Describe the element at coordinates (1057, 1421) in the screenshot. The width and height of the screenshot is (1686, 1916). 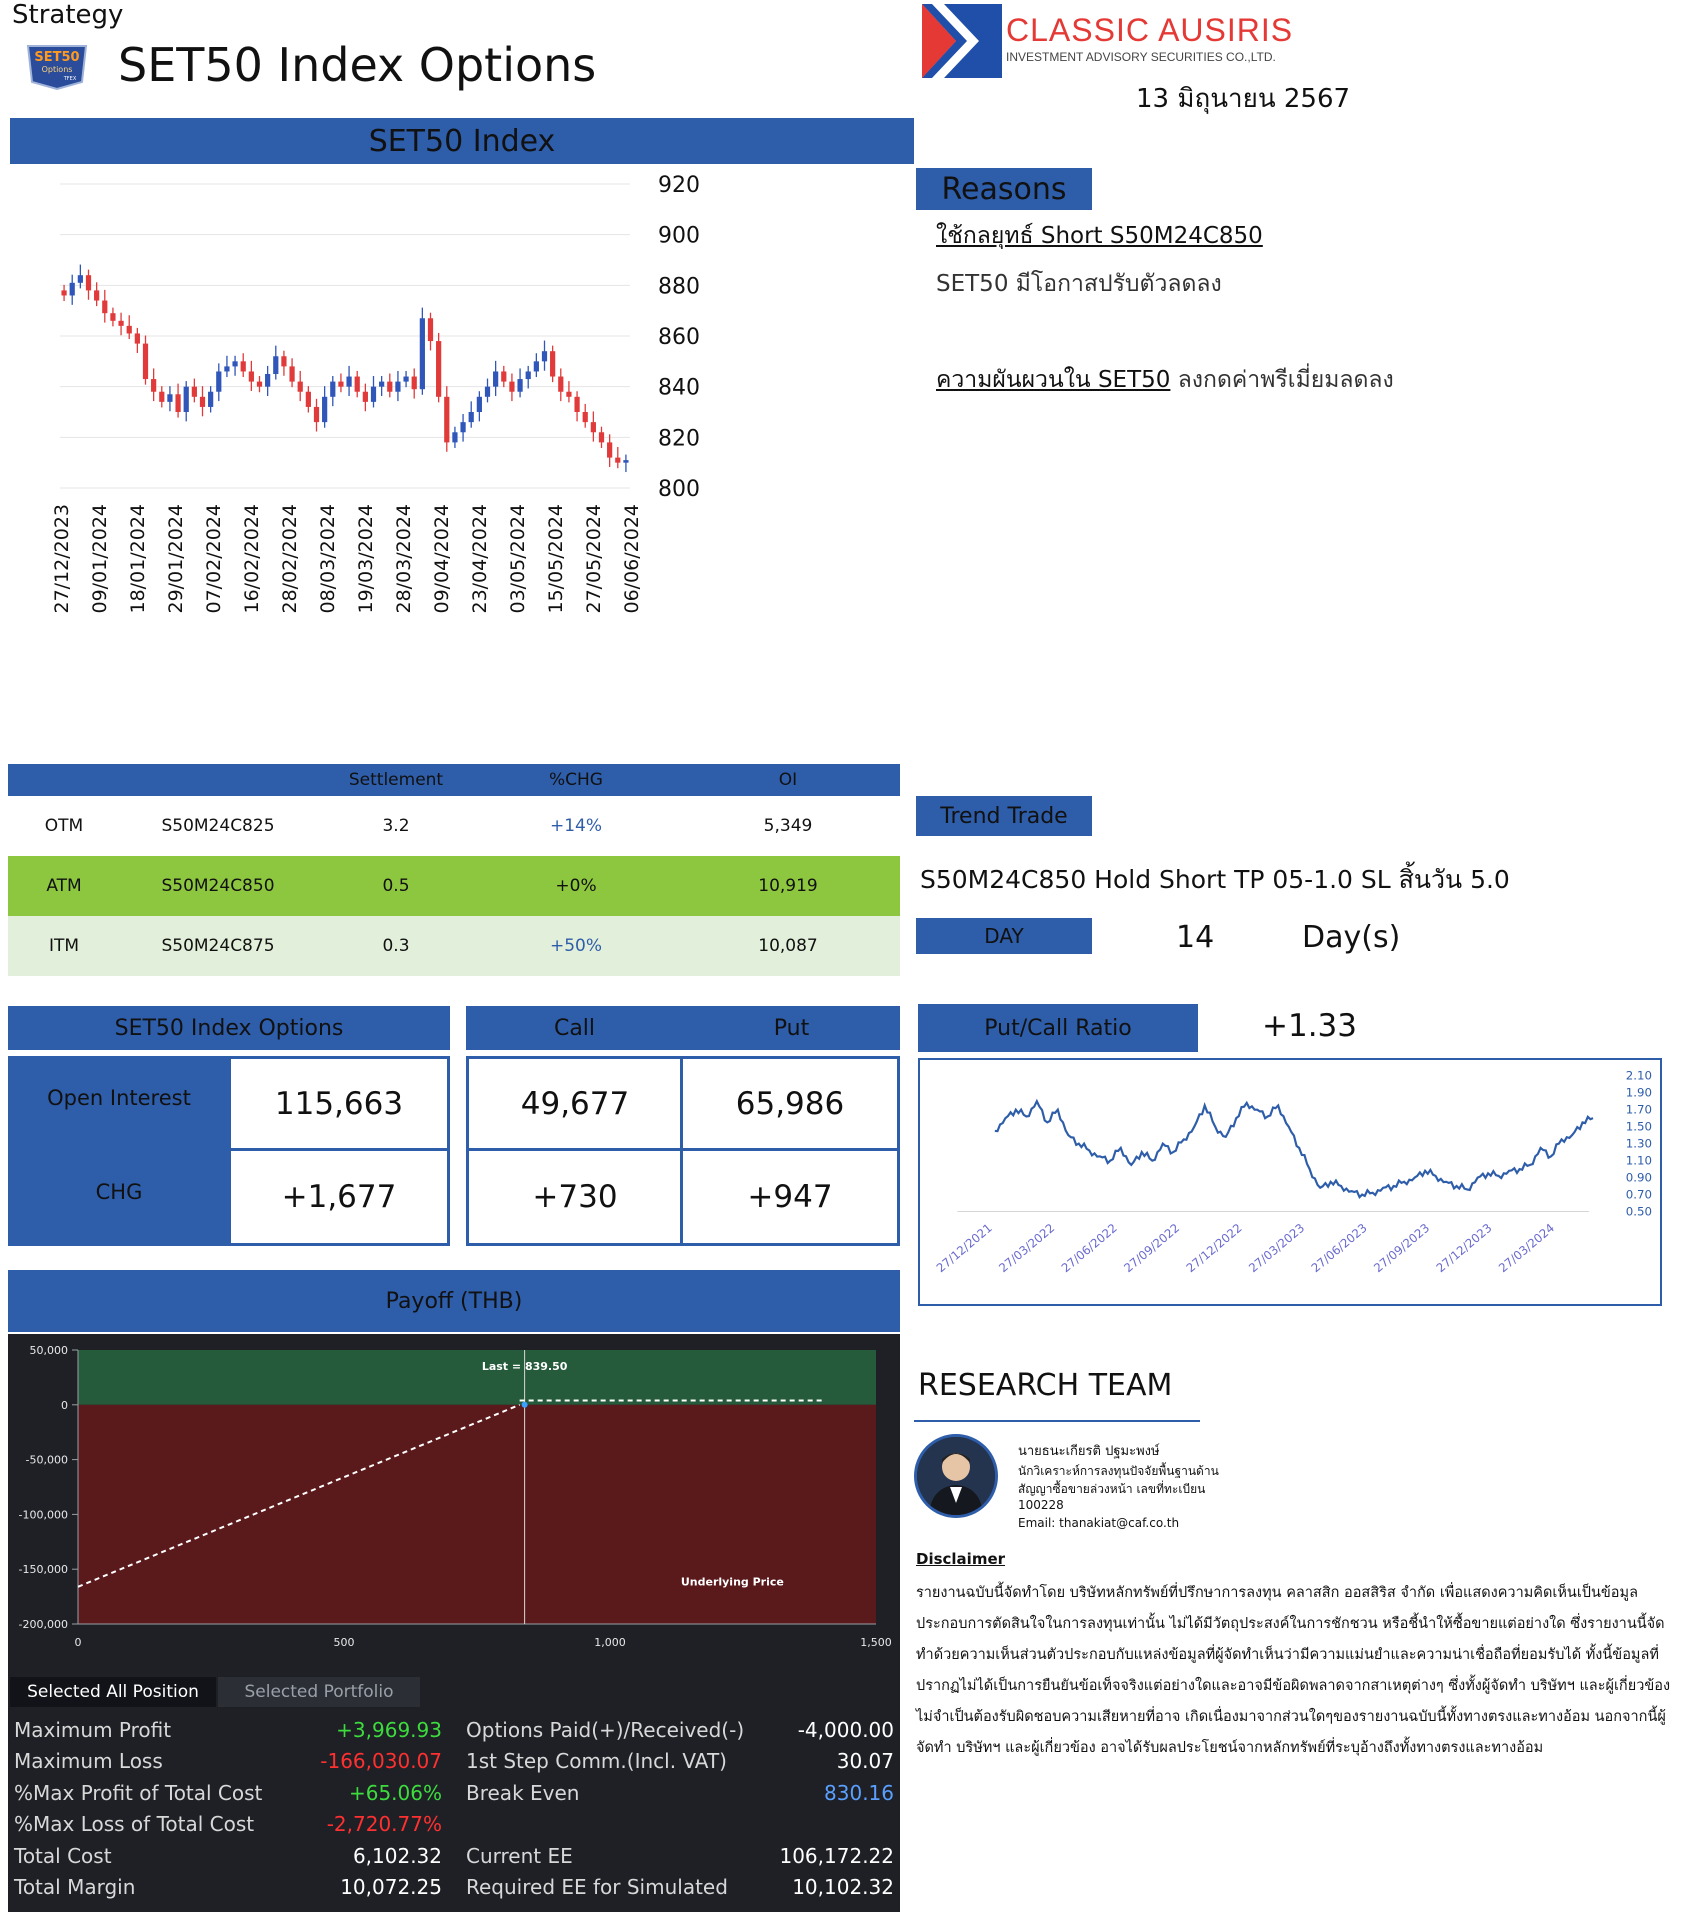
I see `research-divider` at that location.